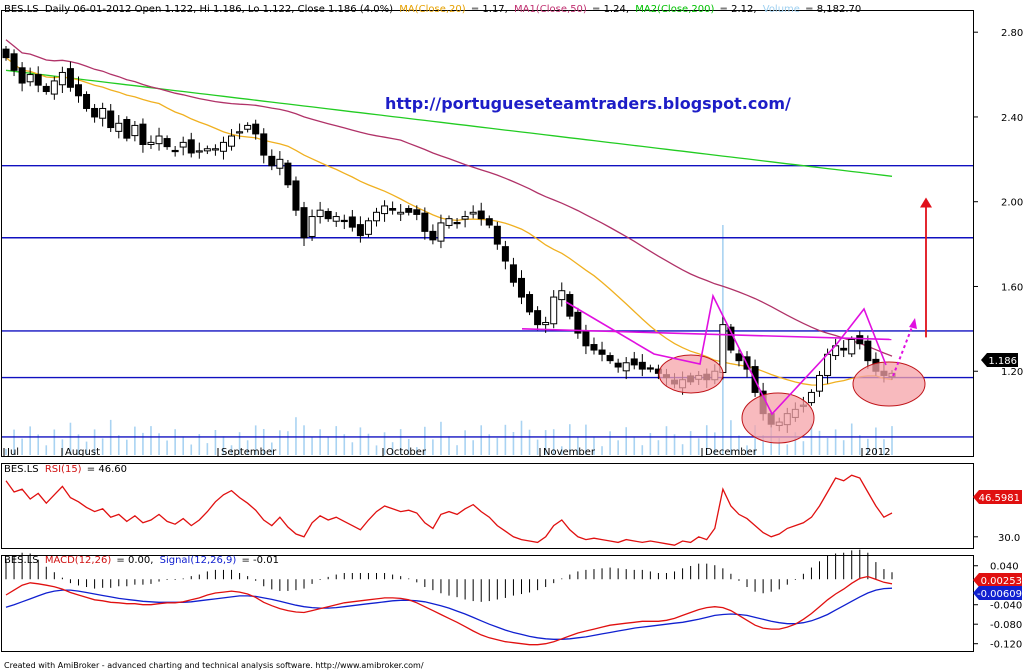 The height and width of the screenshot is (671, 1024). Describe the element at coordinates (1006, 645) in the screenshot. I see `macd-tick-label: -0.120` at that location.